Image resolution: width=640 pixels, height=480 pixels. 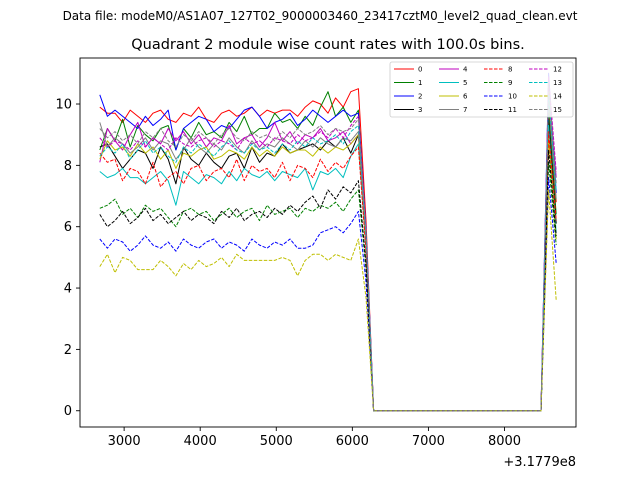 I want to click on legend-label-7: 7, so click(x=465, y=110).